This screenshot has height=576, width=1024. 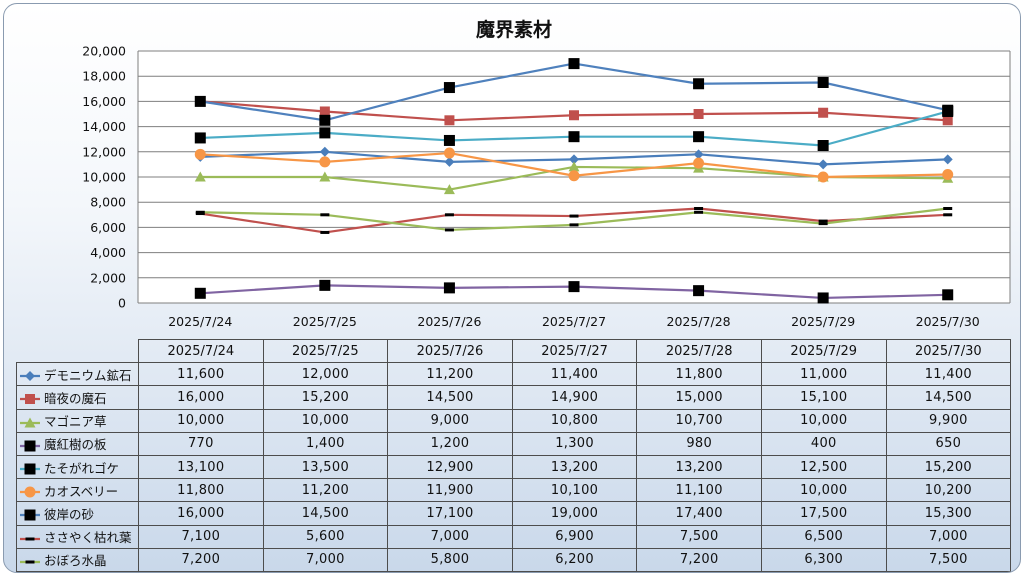 What do you see at coordinates (450, 559) in the screenshot?
I see `table-cell: 5,800` at bounding box center [450, 559].